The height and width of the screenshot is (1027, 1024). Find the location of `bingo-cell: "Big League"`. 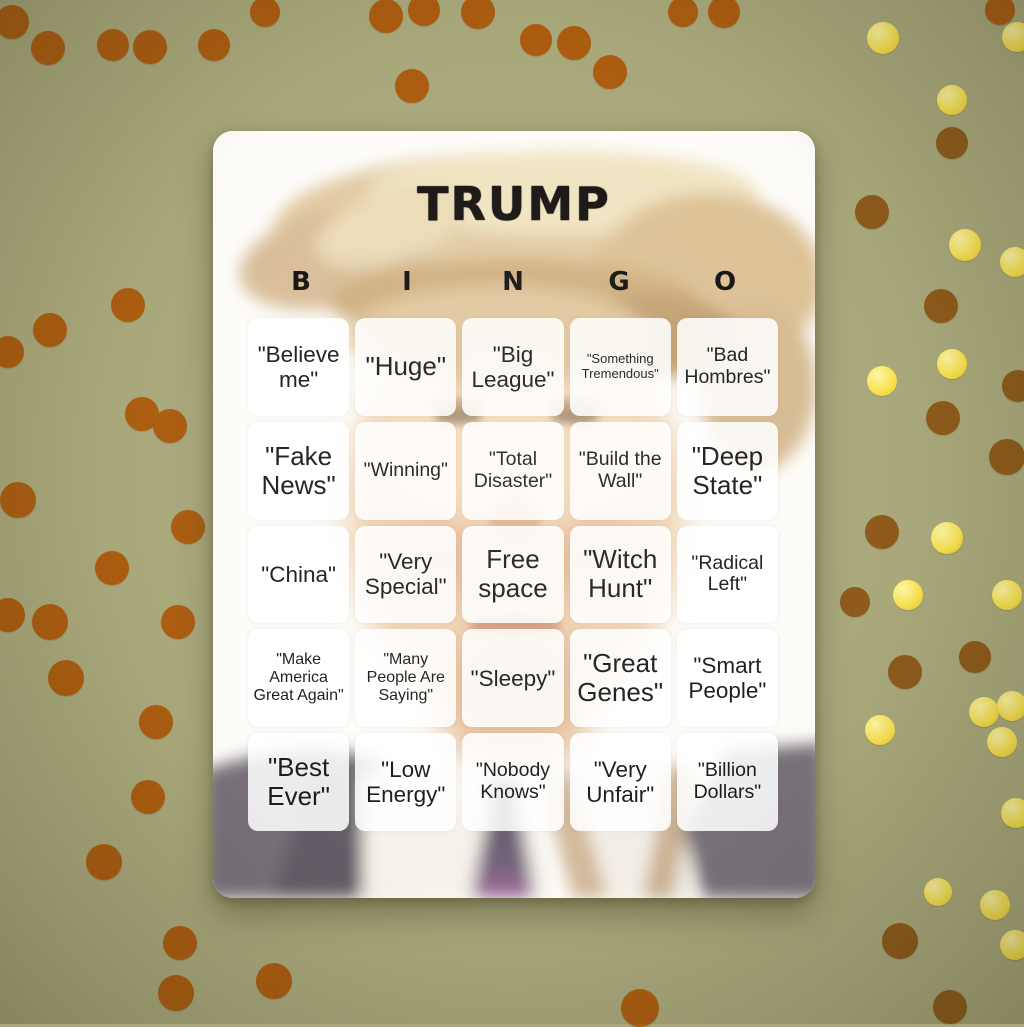

bingo-cell: "Big League" is located at coordinates (513, 367).